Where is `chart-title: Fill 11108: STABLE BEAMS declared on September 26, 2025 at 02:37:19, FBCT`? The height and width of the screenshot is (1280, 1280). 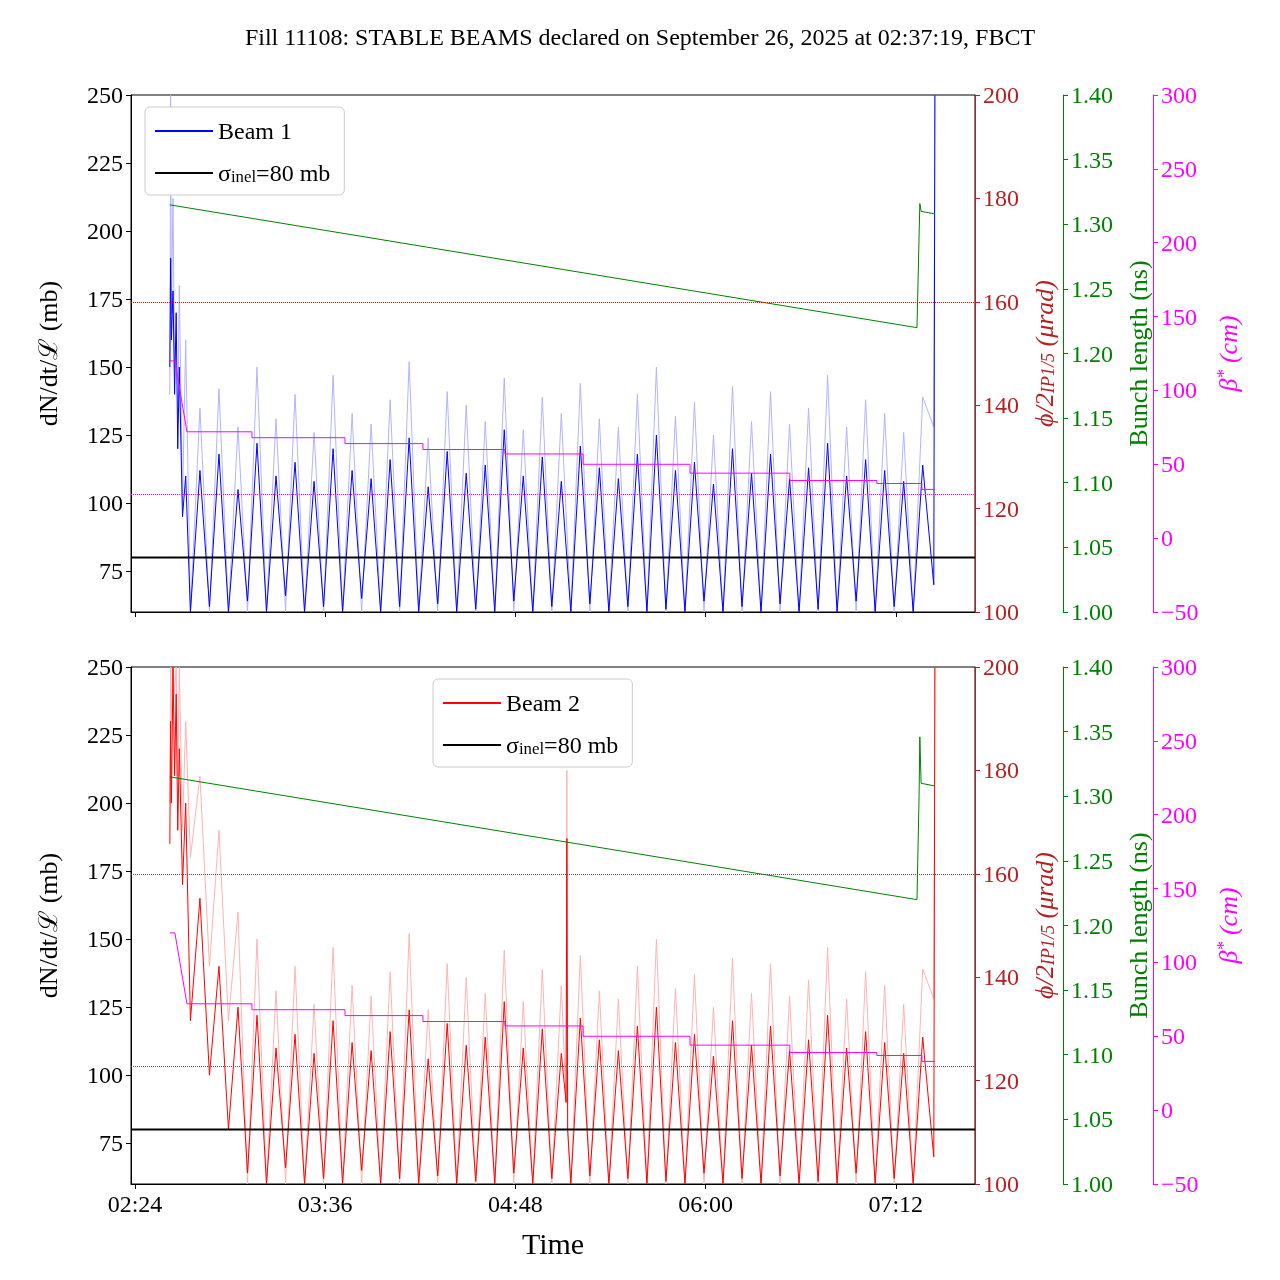
chart-title: Fill 11108: STABLE BEAMS declared on September 26, 2025 at 02:37:19, FBCT is located at coordinates (640, 37).